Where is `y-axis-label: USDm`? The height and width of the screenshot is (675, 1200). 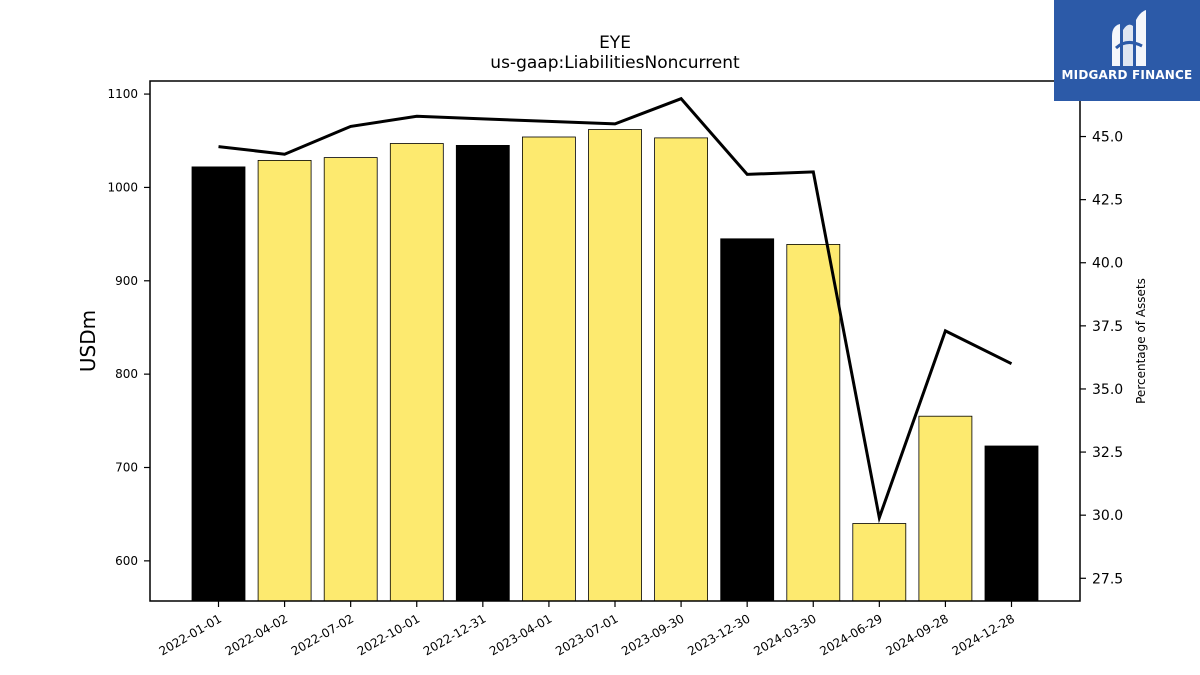
y-axis-label: USDm is located at coordinates (88, 341).